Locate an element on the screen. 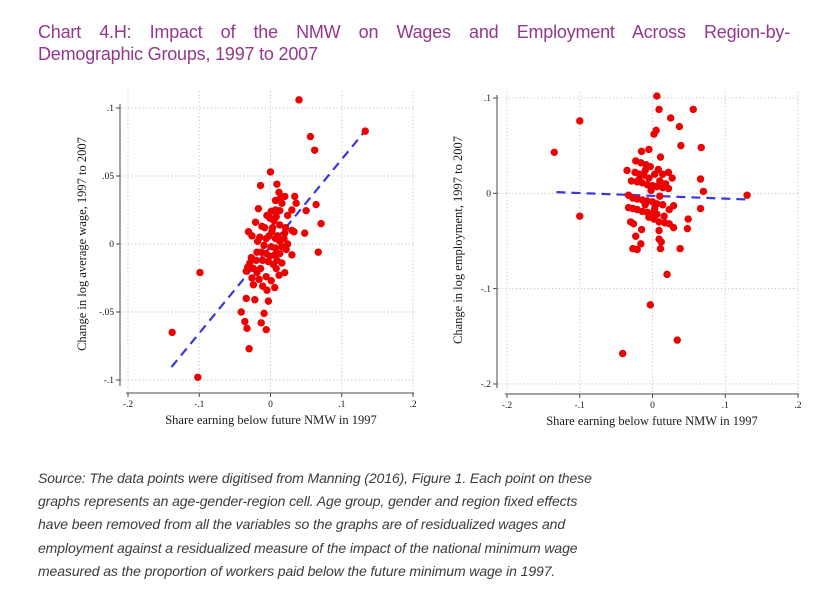 This screenshot has width=815, height=602. x-tick-label: .1 is located at coordinates (341, 405).